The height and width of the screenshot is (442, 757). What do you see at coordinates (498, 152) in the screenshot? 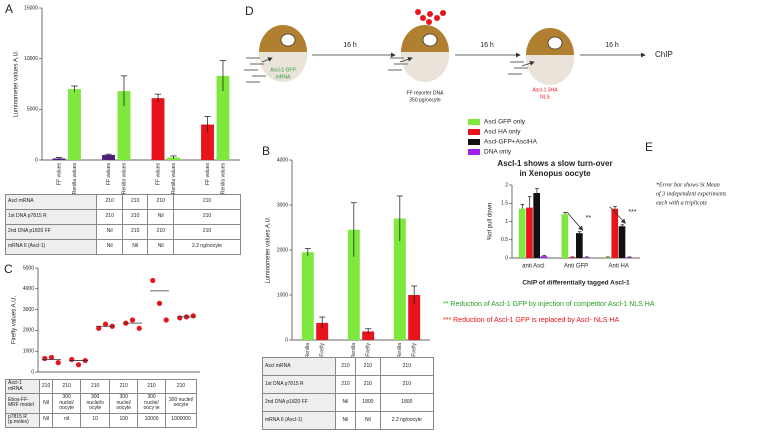
I see `legend-label: DNA only` at bounding box center [498, 152].